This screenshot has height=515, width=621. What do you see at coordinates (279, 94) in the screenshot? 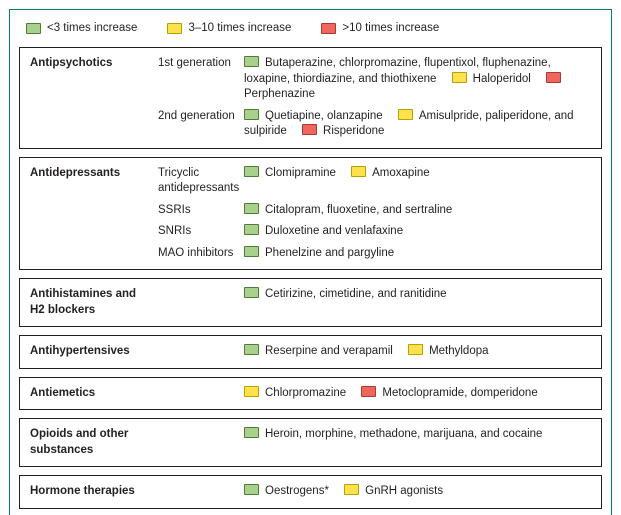
I see `drug-list-text: Perphenazine` at bounding box center [279, 94].